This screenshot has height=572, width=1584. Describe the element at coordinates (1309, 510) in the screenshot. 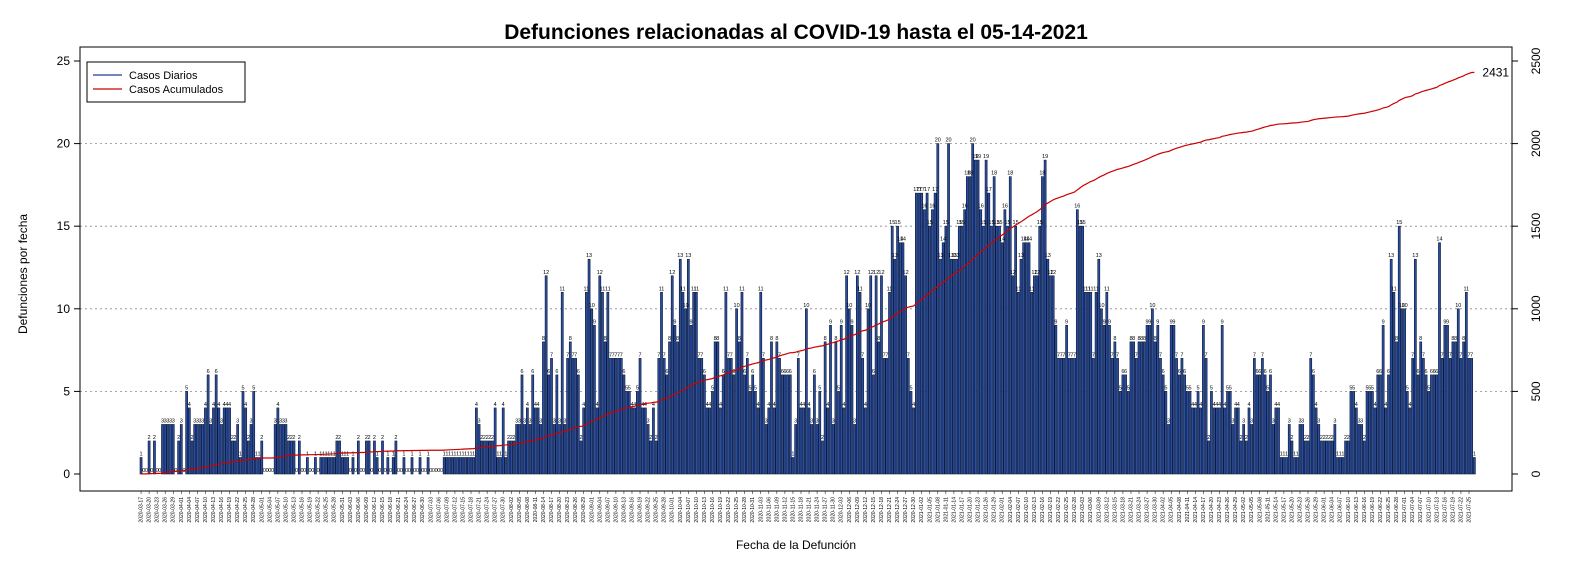

I see `x-date-label: 2021-05-26` at that location.